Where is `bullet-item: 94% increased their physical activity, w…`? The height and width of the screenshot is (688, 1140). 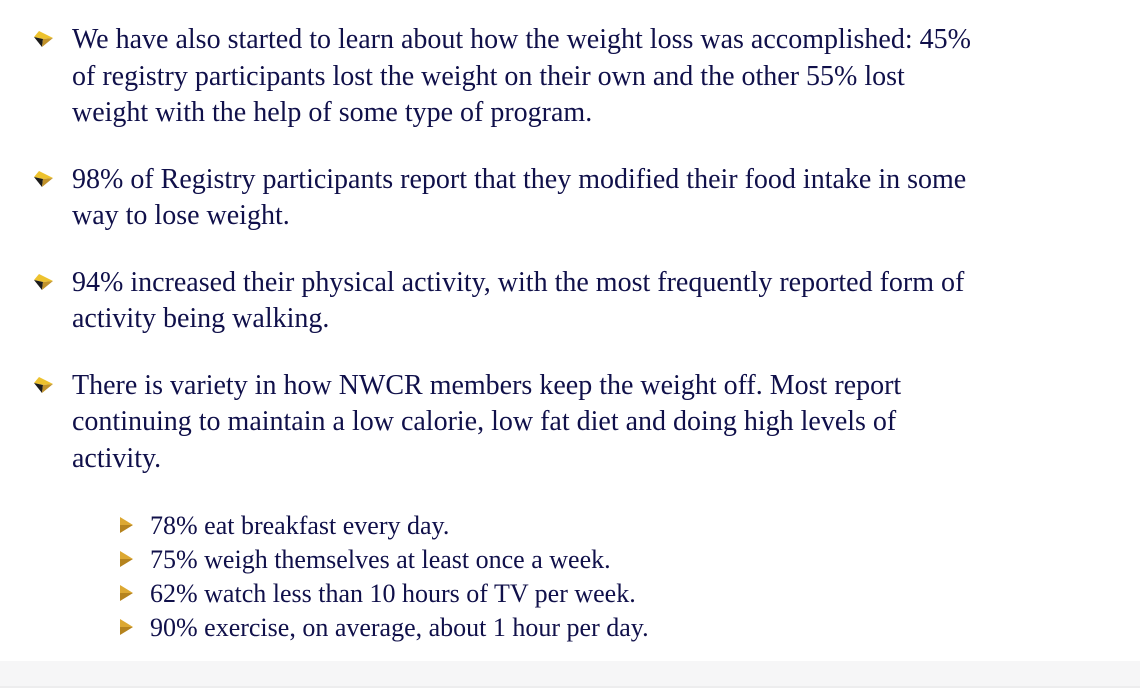 bullet-item: 94% increased their physical activity, w… is located at coordinates (555, 301).